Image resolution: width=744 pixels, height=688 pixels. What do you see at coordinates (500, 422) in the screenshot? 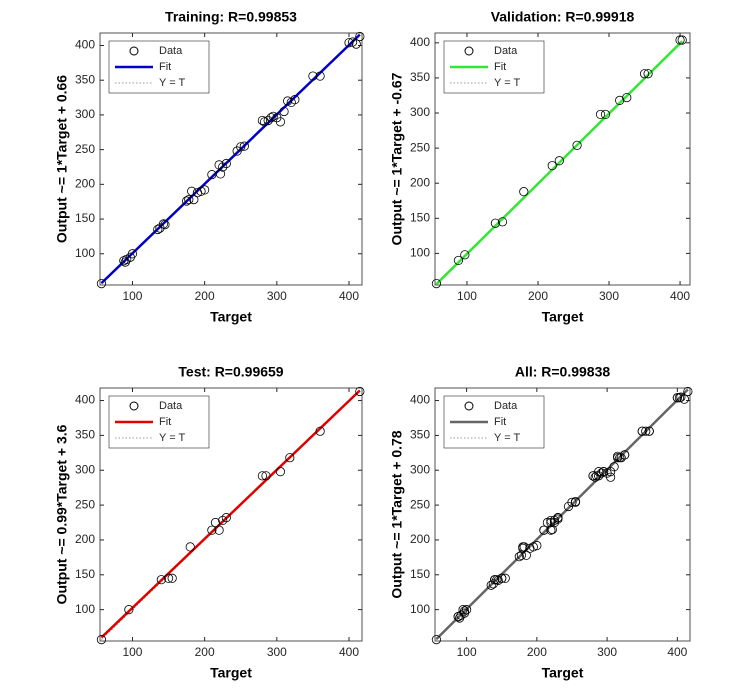
I see `legend-label: Fit` at bounding box center [500, 422].